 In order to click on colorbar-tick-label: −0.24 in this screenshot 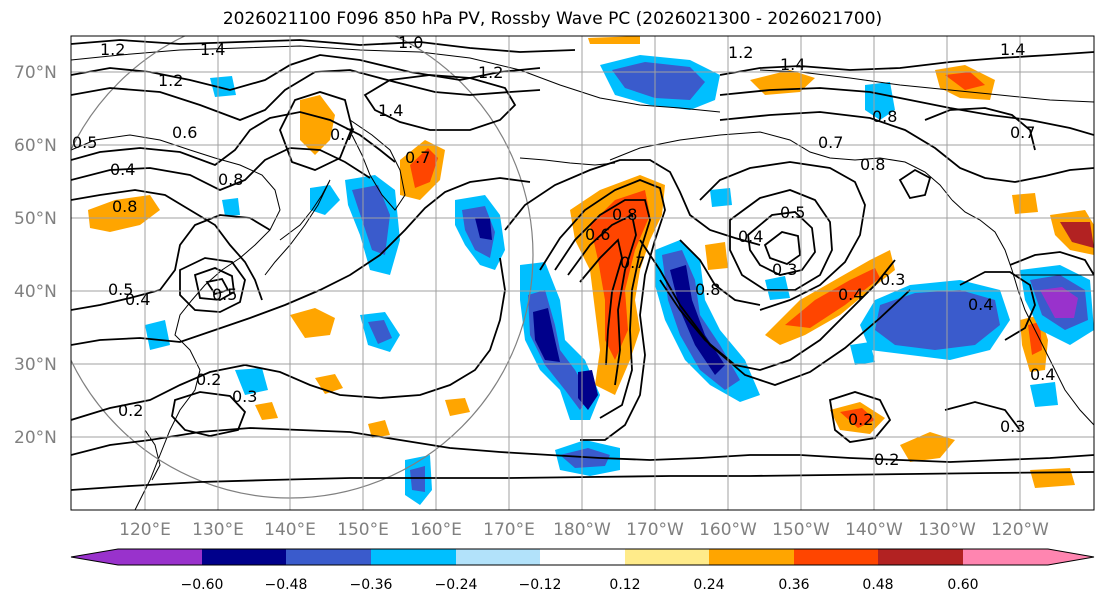, I will do `click(456, 585)`.